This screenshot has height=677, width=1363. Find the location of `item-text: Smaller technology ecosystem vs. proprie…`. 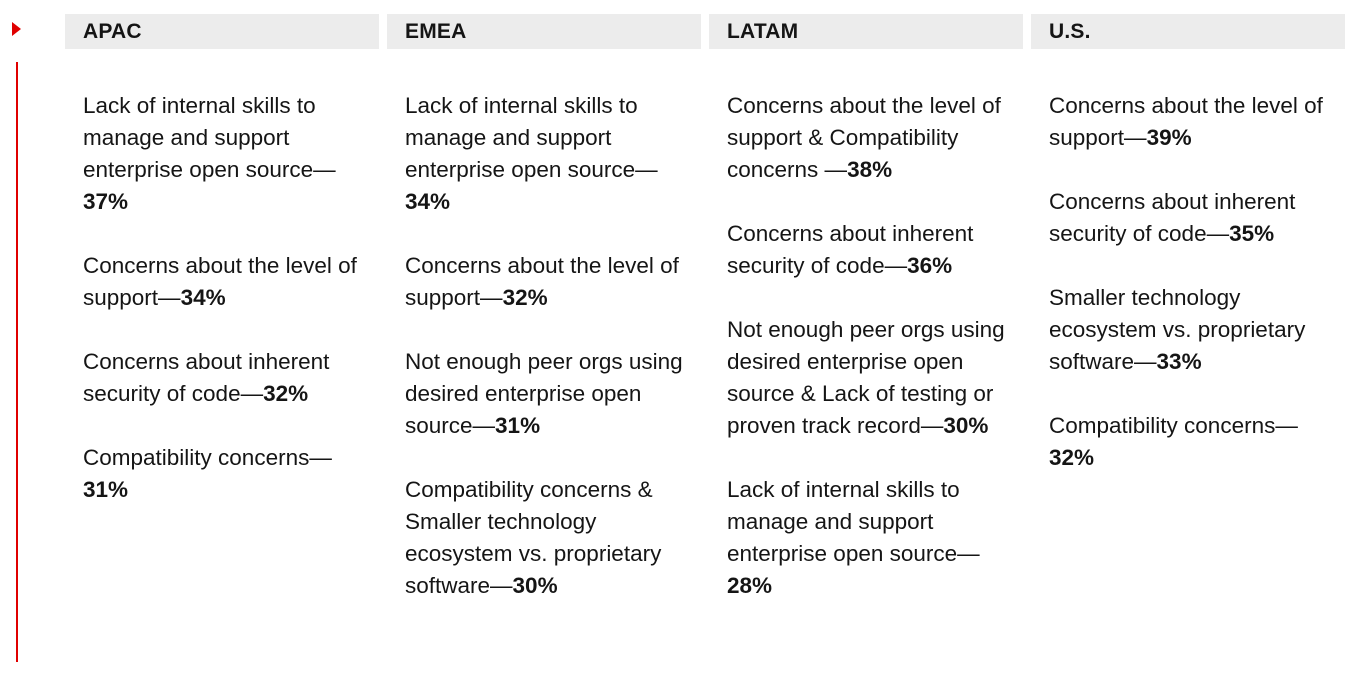

item-text: Smaller technology ecosystem vs. proprie… is located at coordinates (1177, 329).